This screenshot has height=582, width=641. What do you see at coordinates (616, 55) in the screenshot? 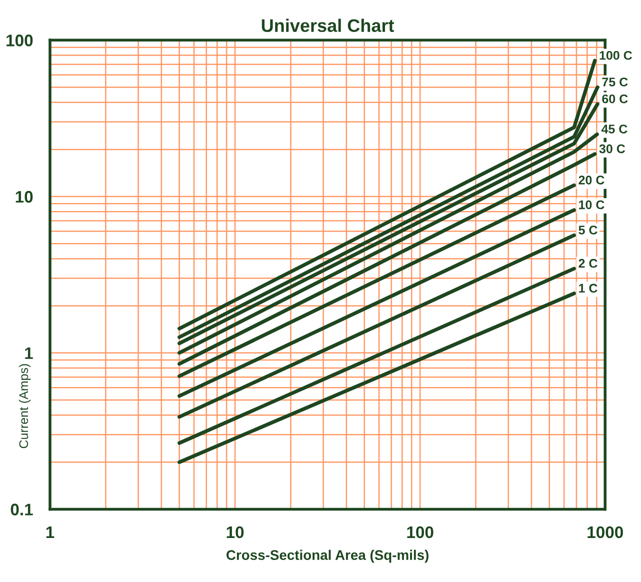
I see `series-label: 100 C` at bounding box center [616, 55].